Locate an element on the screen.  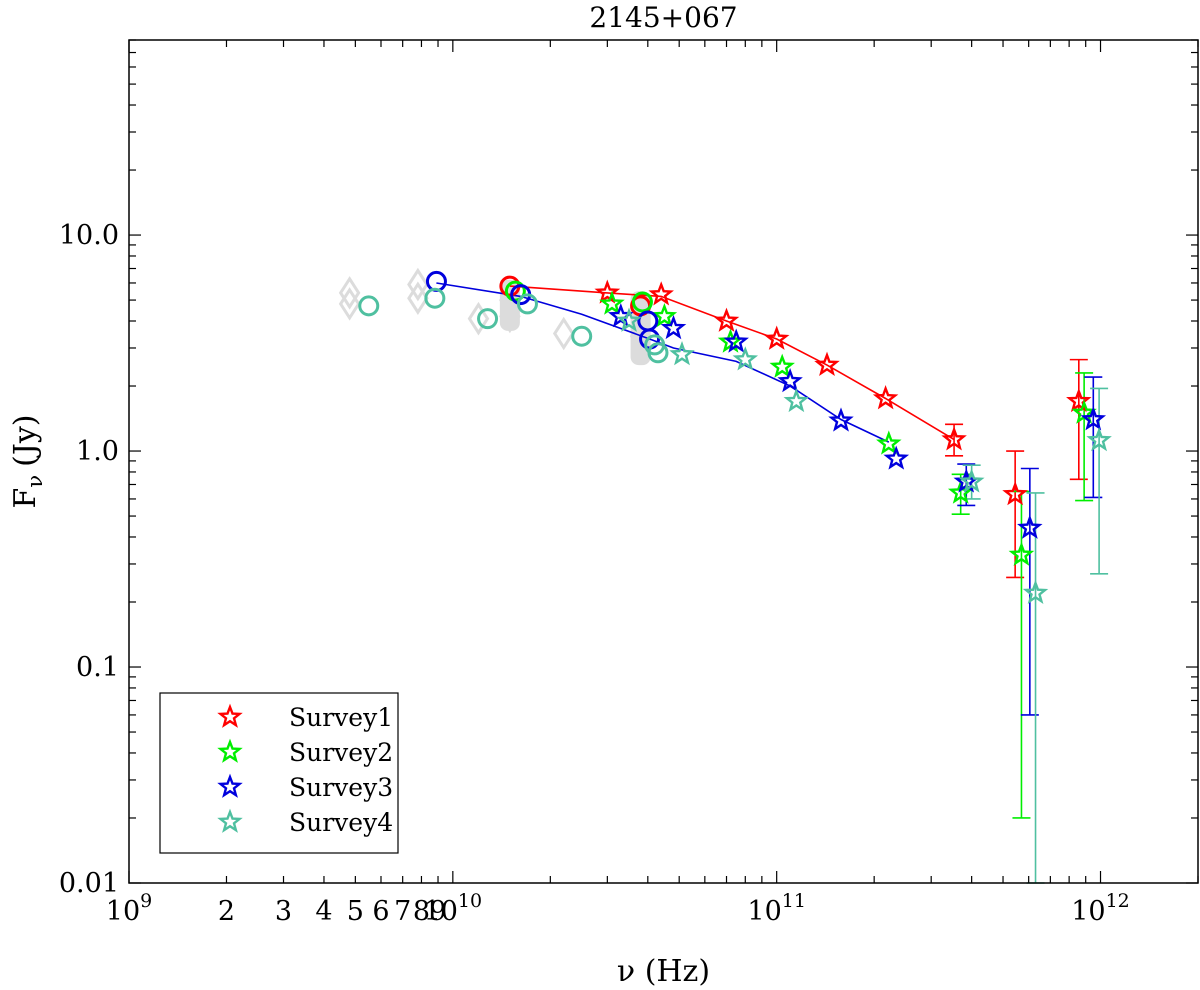
y-tick-label: 0.1 is located at coordinates (97, 667).